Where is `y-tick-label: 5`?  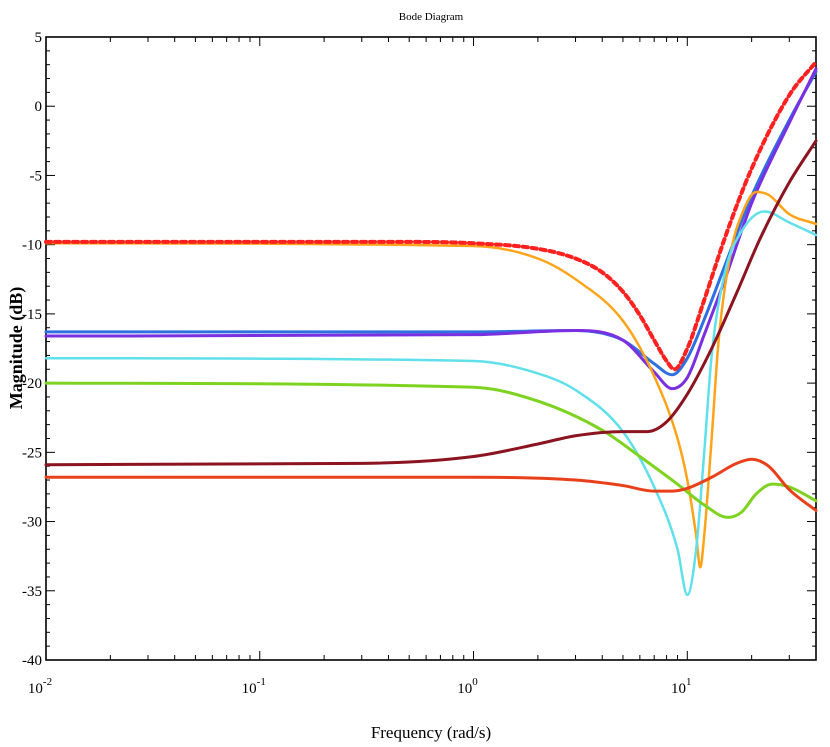
y-tick-label: 5 is located at coordinates (39, 38).